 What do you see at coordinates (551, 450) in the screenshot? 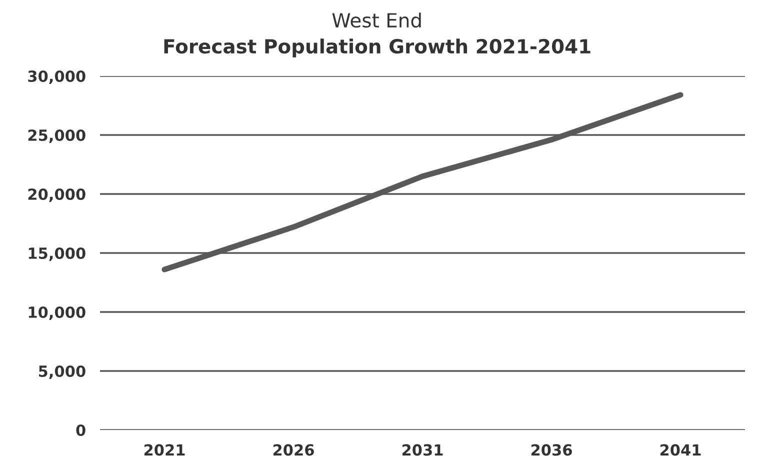
I see `x-tick-label: 2036` at bounding box center [551, 450].